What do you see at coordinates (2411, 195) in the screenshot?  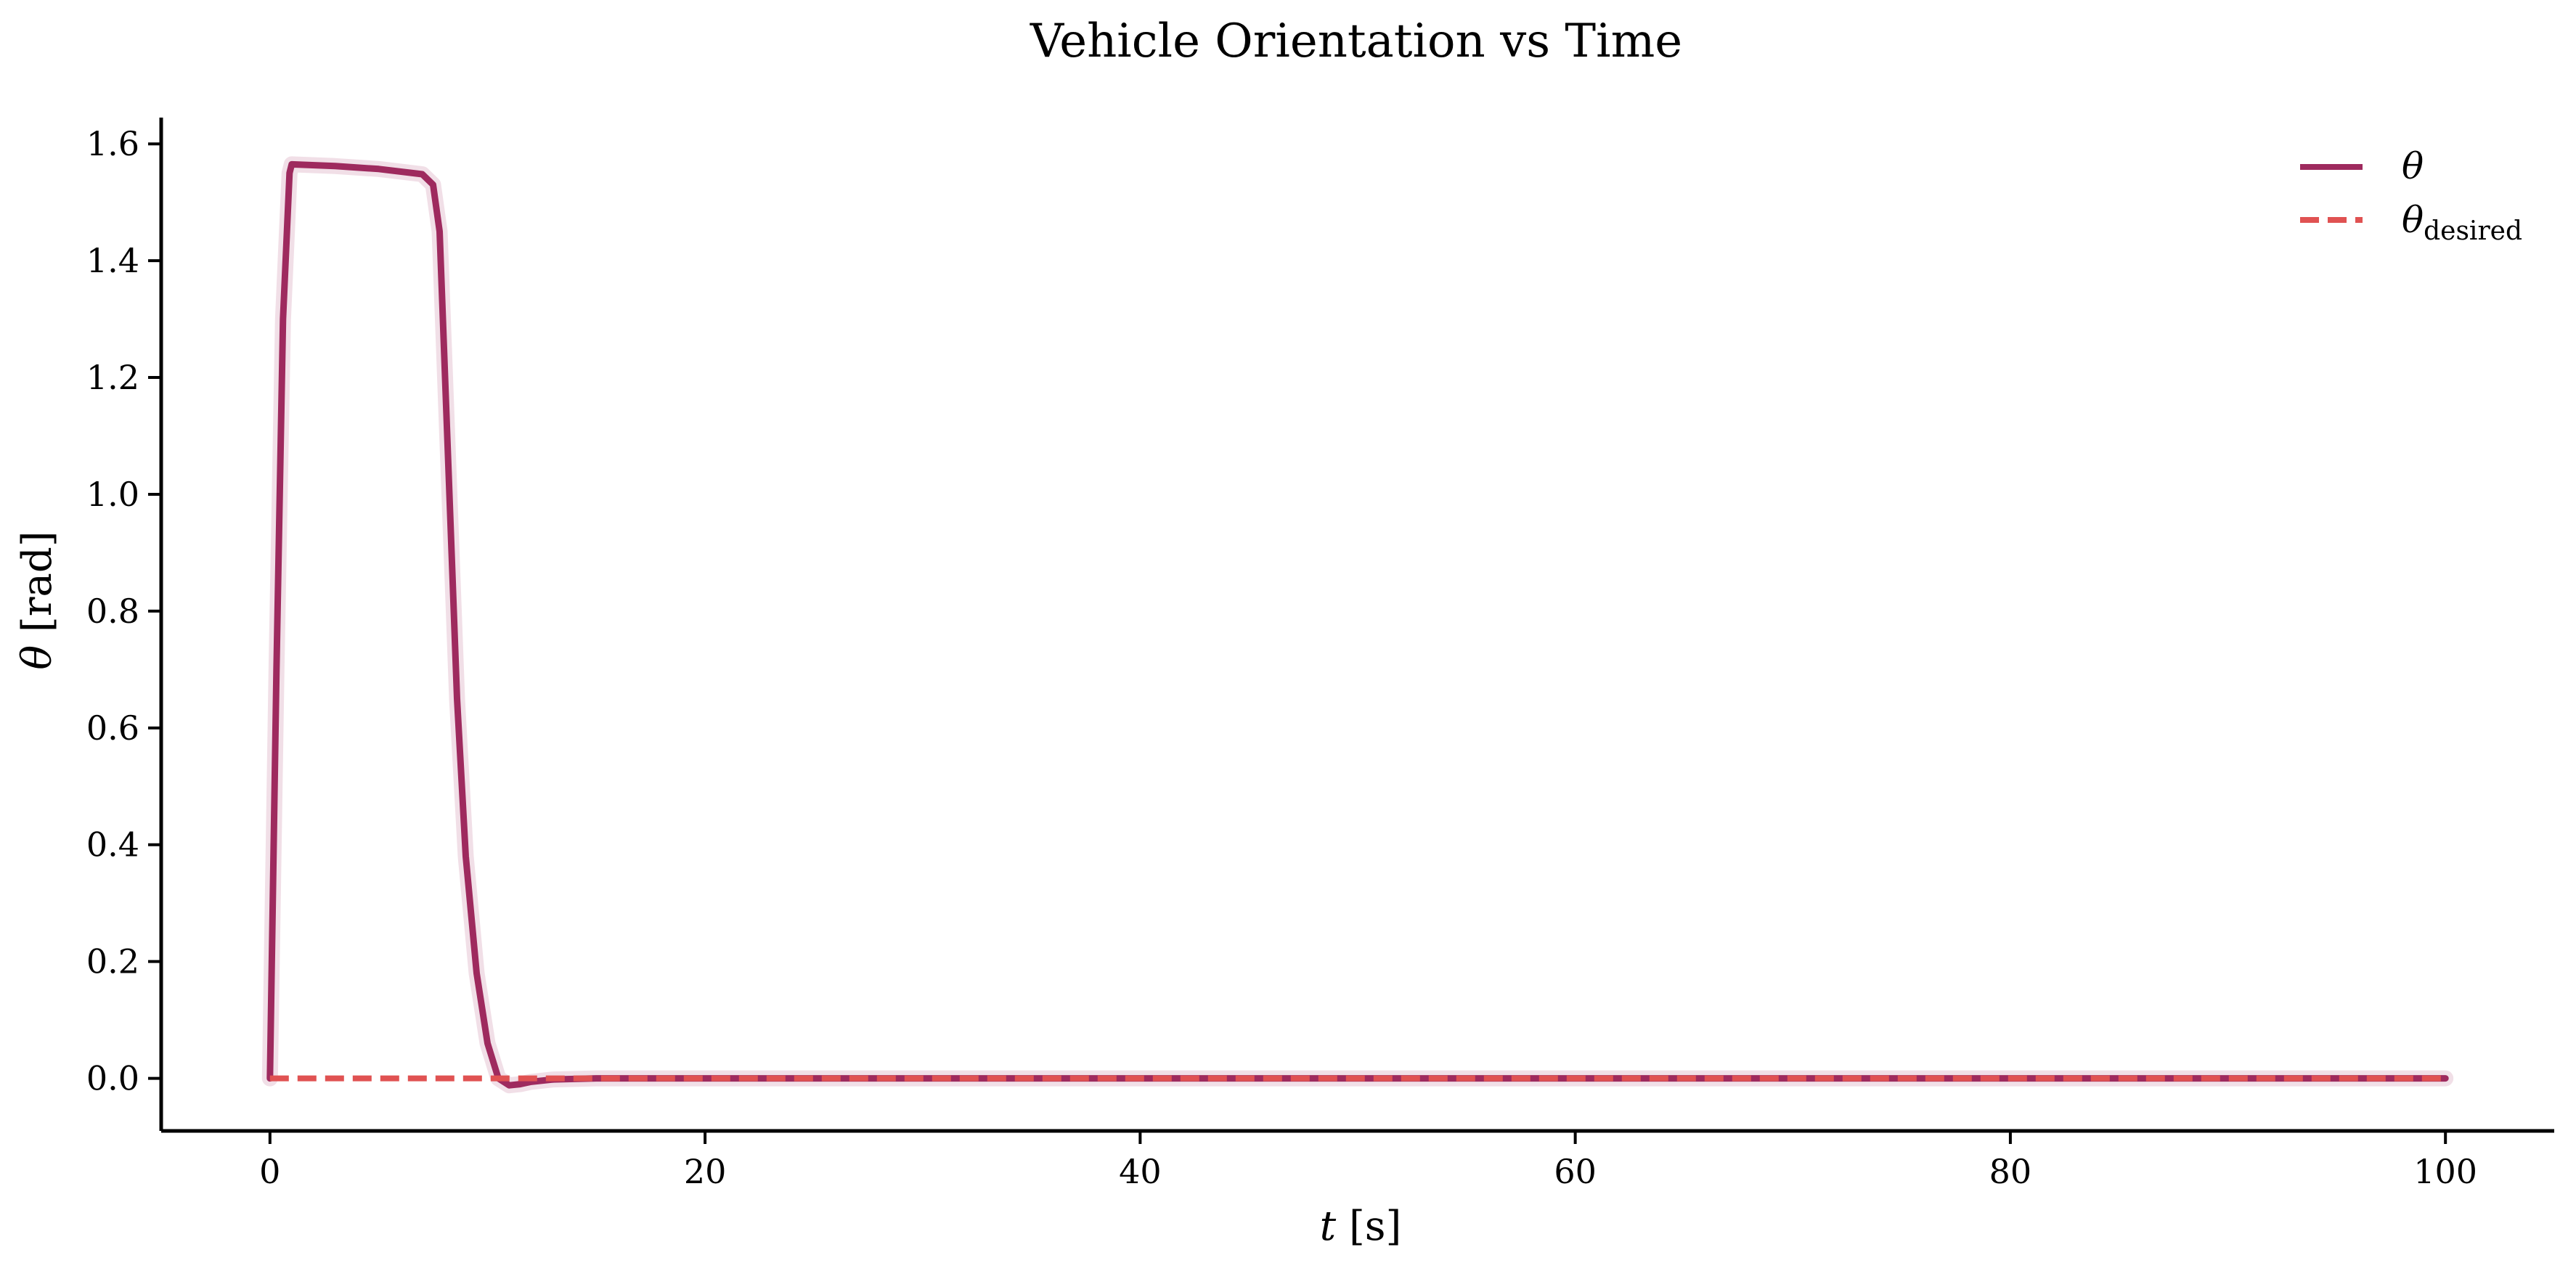 I see `legend: θ θdesired` at bounding box center [2411, 195].